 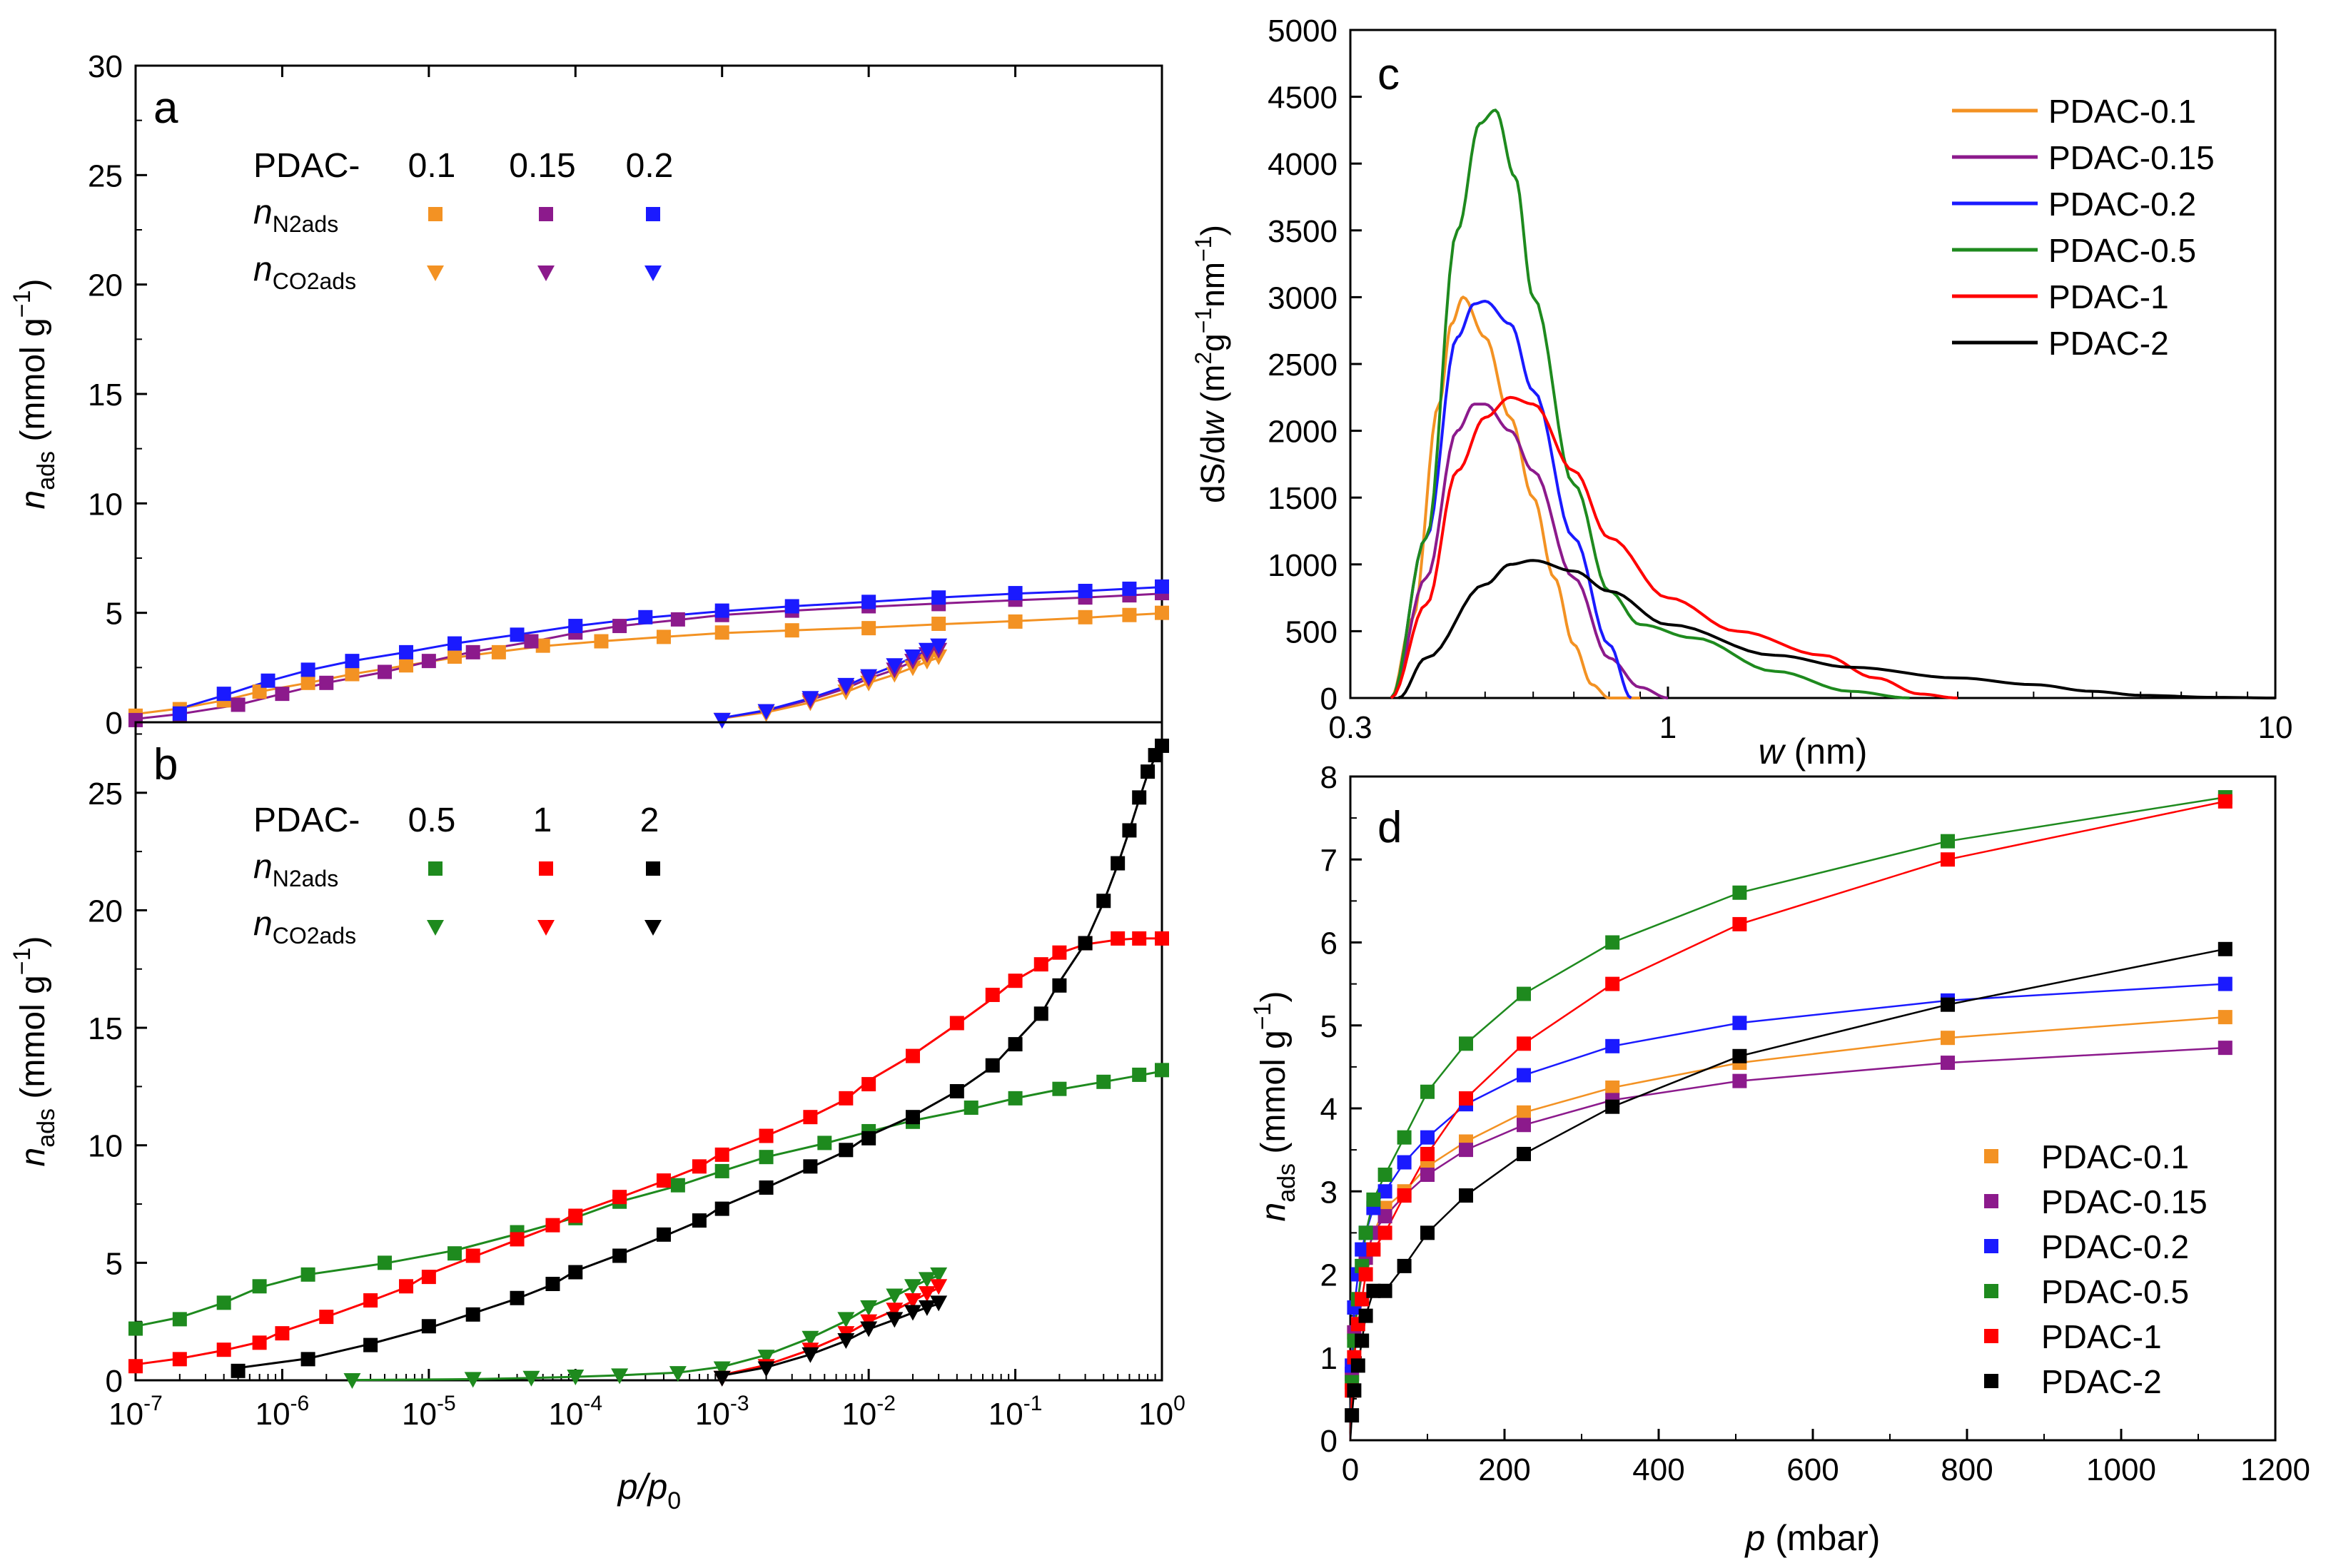 I want to click on b-xlabel: p/p0, so click(x=649, y=1490).